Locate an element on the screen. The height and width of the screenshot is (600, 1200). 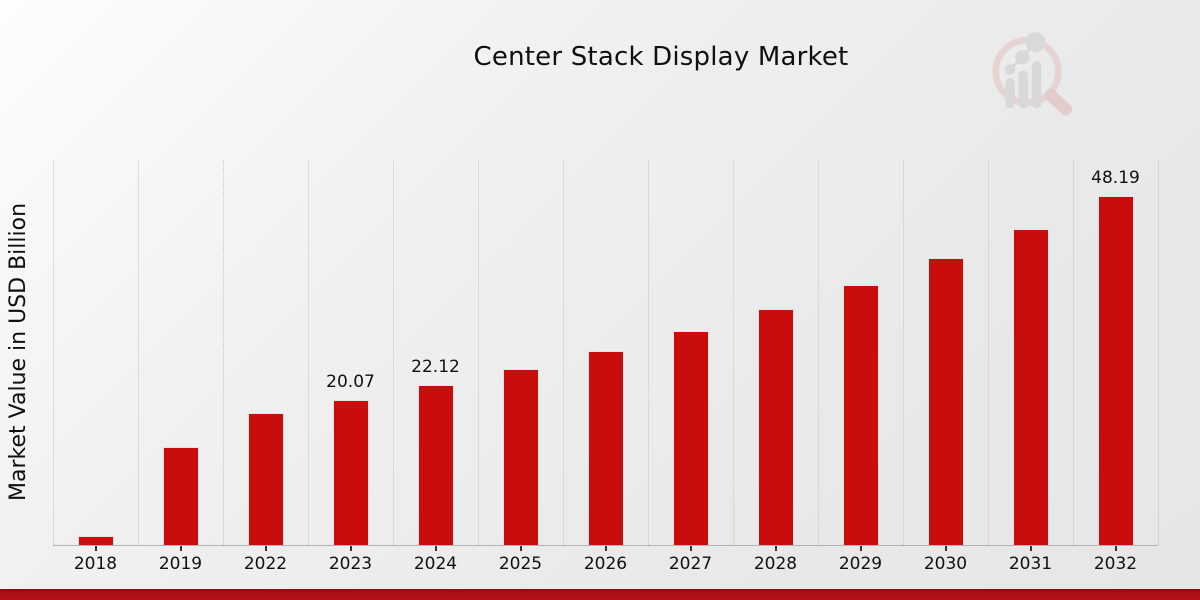
x-axis-tick-label-2029: 2029 is located at coordinates (860, 564).